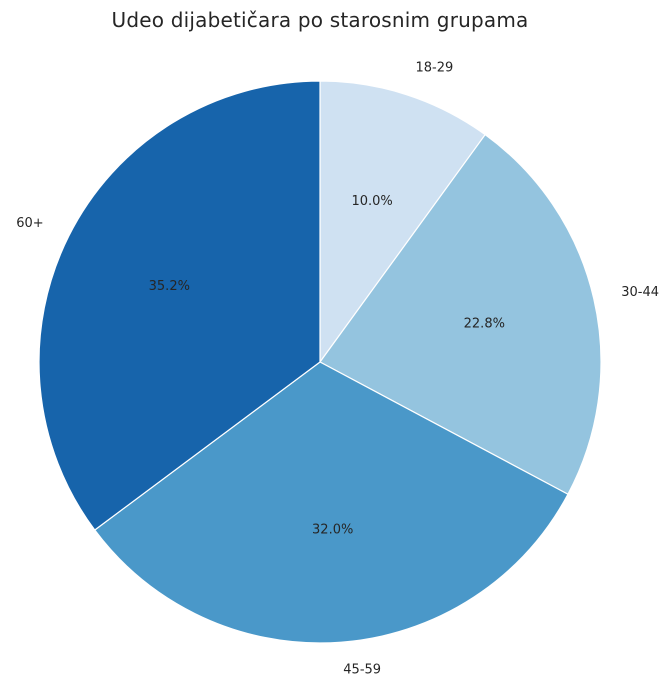 This screenshot has width=672, height=689. Describe the element at coordinates (29, 223) in the screenshot. I see `slice-label-60+: 60+` at that location.